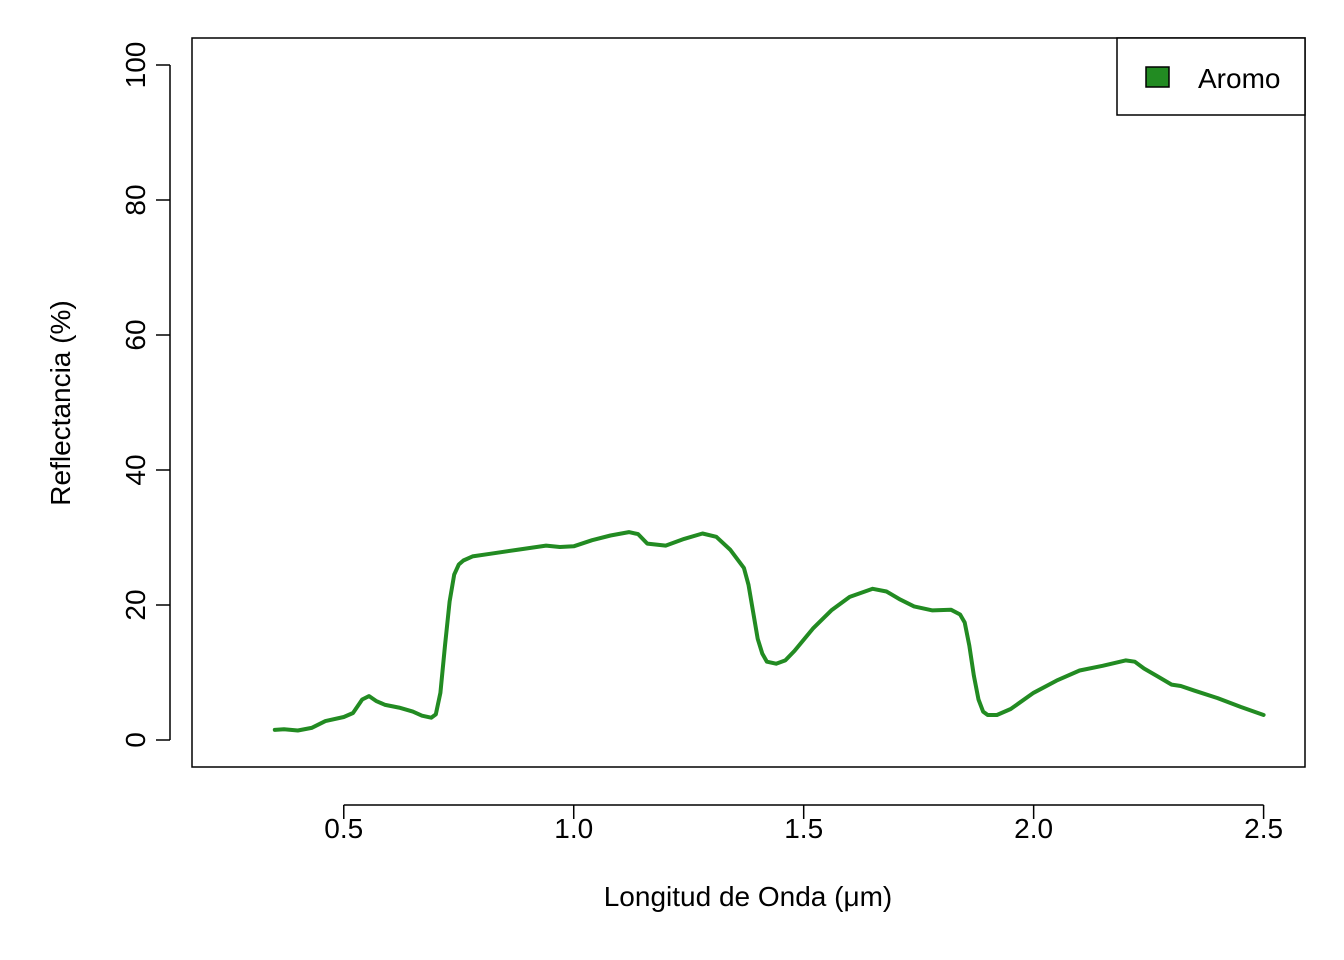 The height and width of the screenshot is (960, 1344). I want to click on y-tick-label: 40, so click(135, 469).